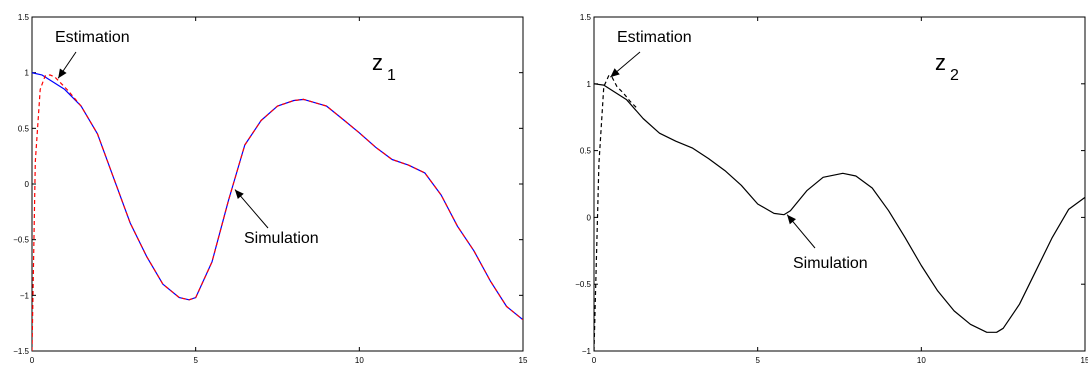 This screenshot has width=1088, height=377. I want to click on y-tick-label: −1.5, so click(21, 351).